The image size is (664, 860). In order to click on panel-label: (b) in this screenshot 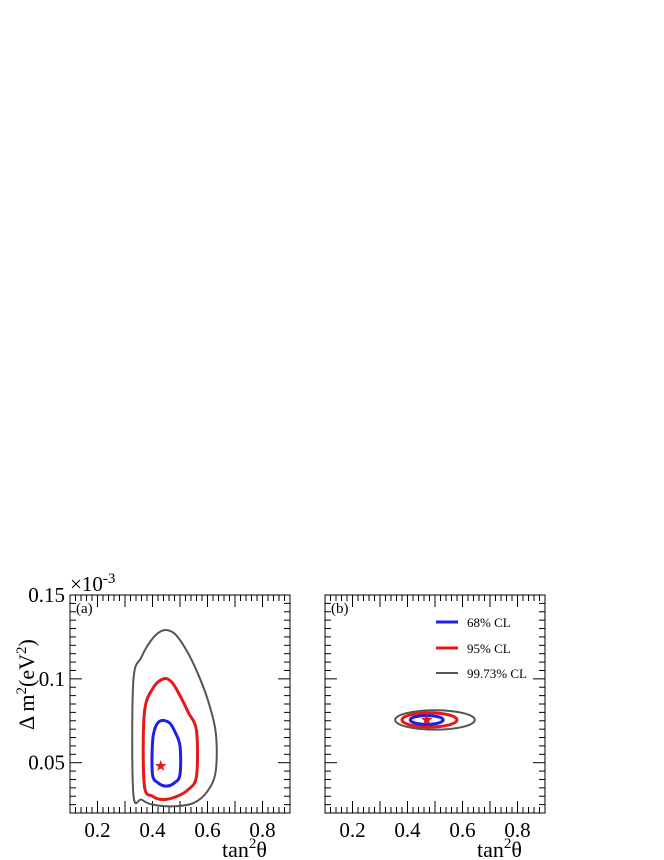, I will do `click(340, 609)`.